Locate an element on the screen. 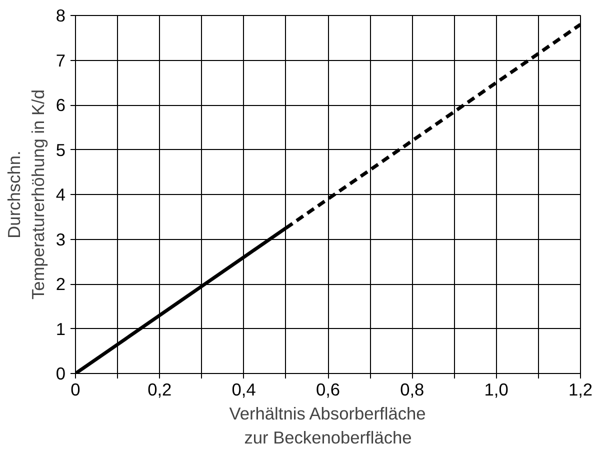 Image resolution: width=606 pixels, height=455 pixels. y-tick-label: 0 is located at coordinates (61, 374).